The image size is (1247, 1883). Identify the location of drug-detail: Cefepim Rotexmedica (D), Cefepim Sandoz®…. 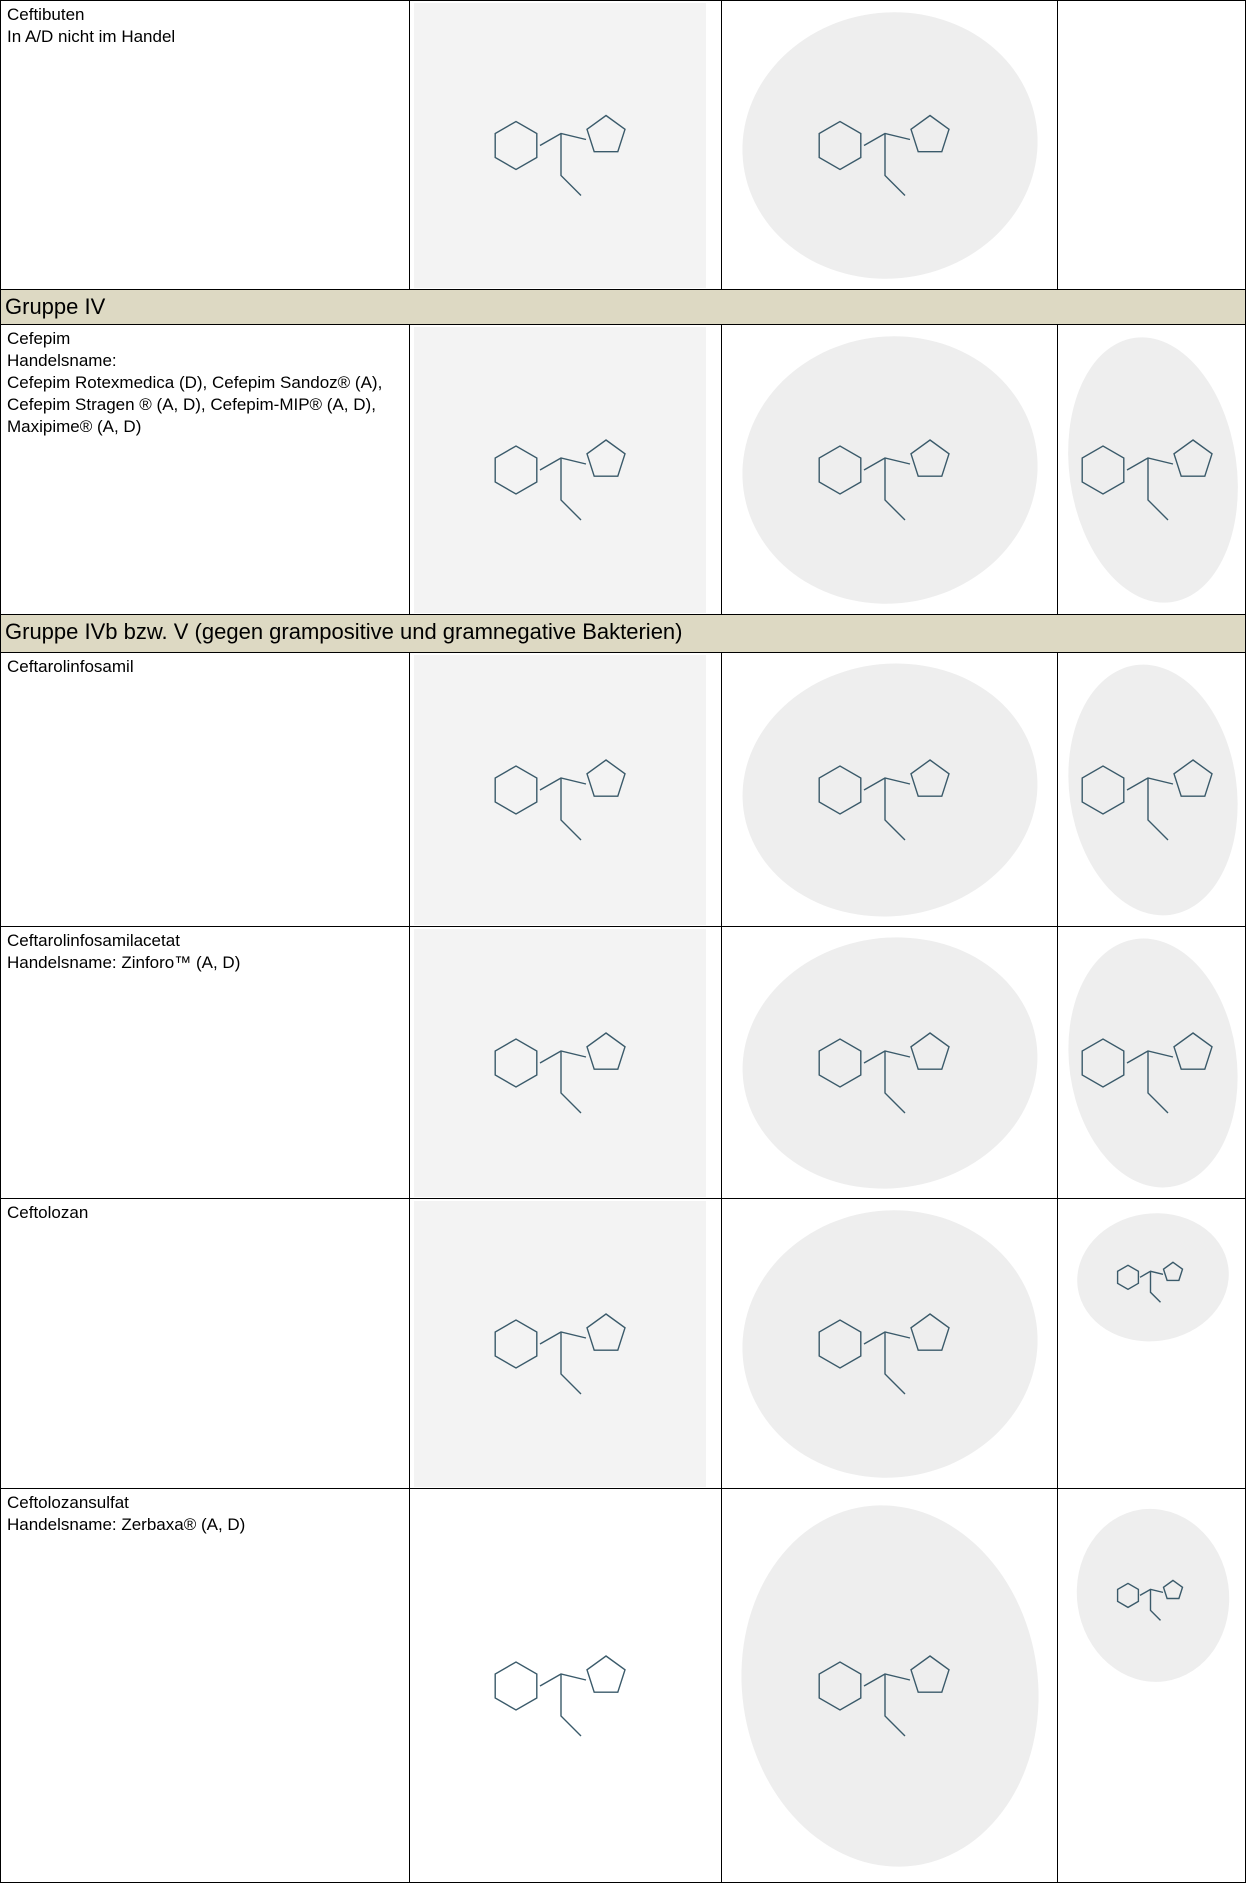
(195, 404).